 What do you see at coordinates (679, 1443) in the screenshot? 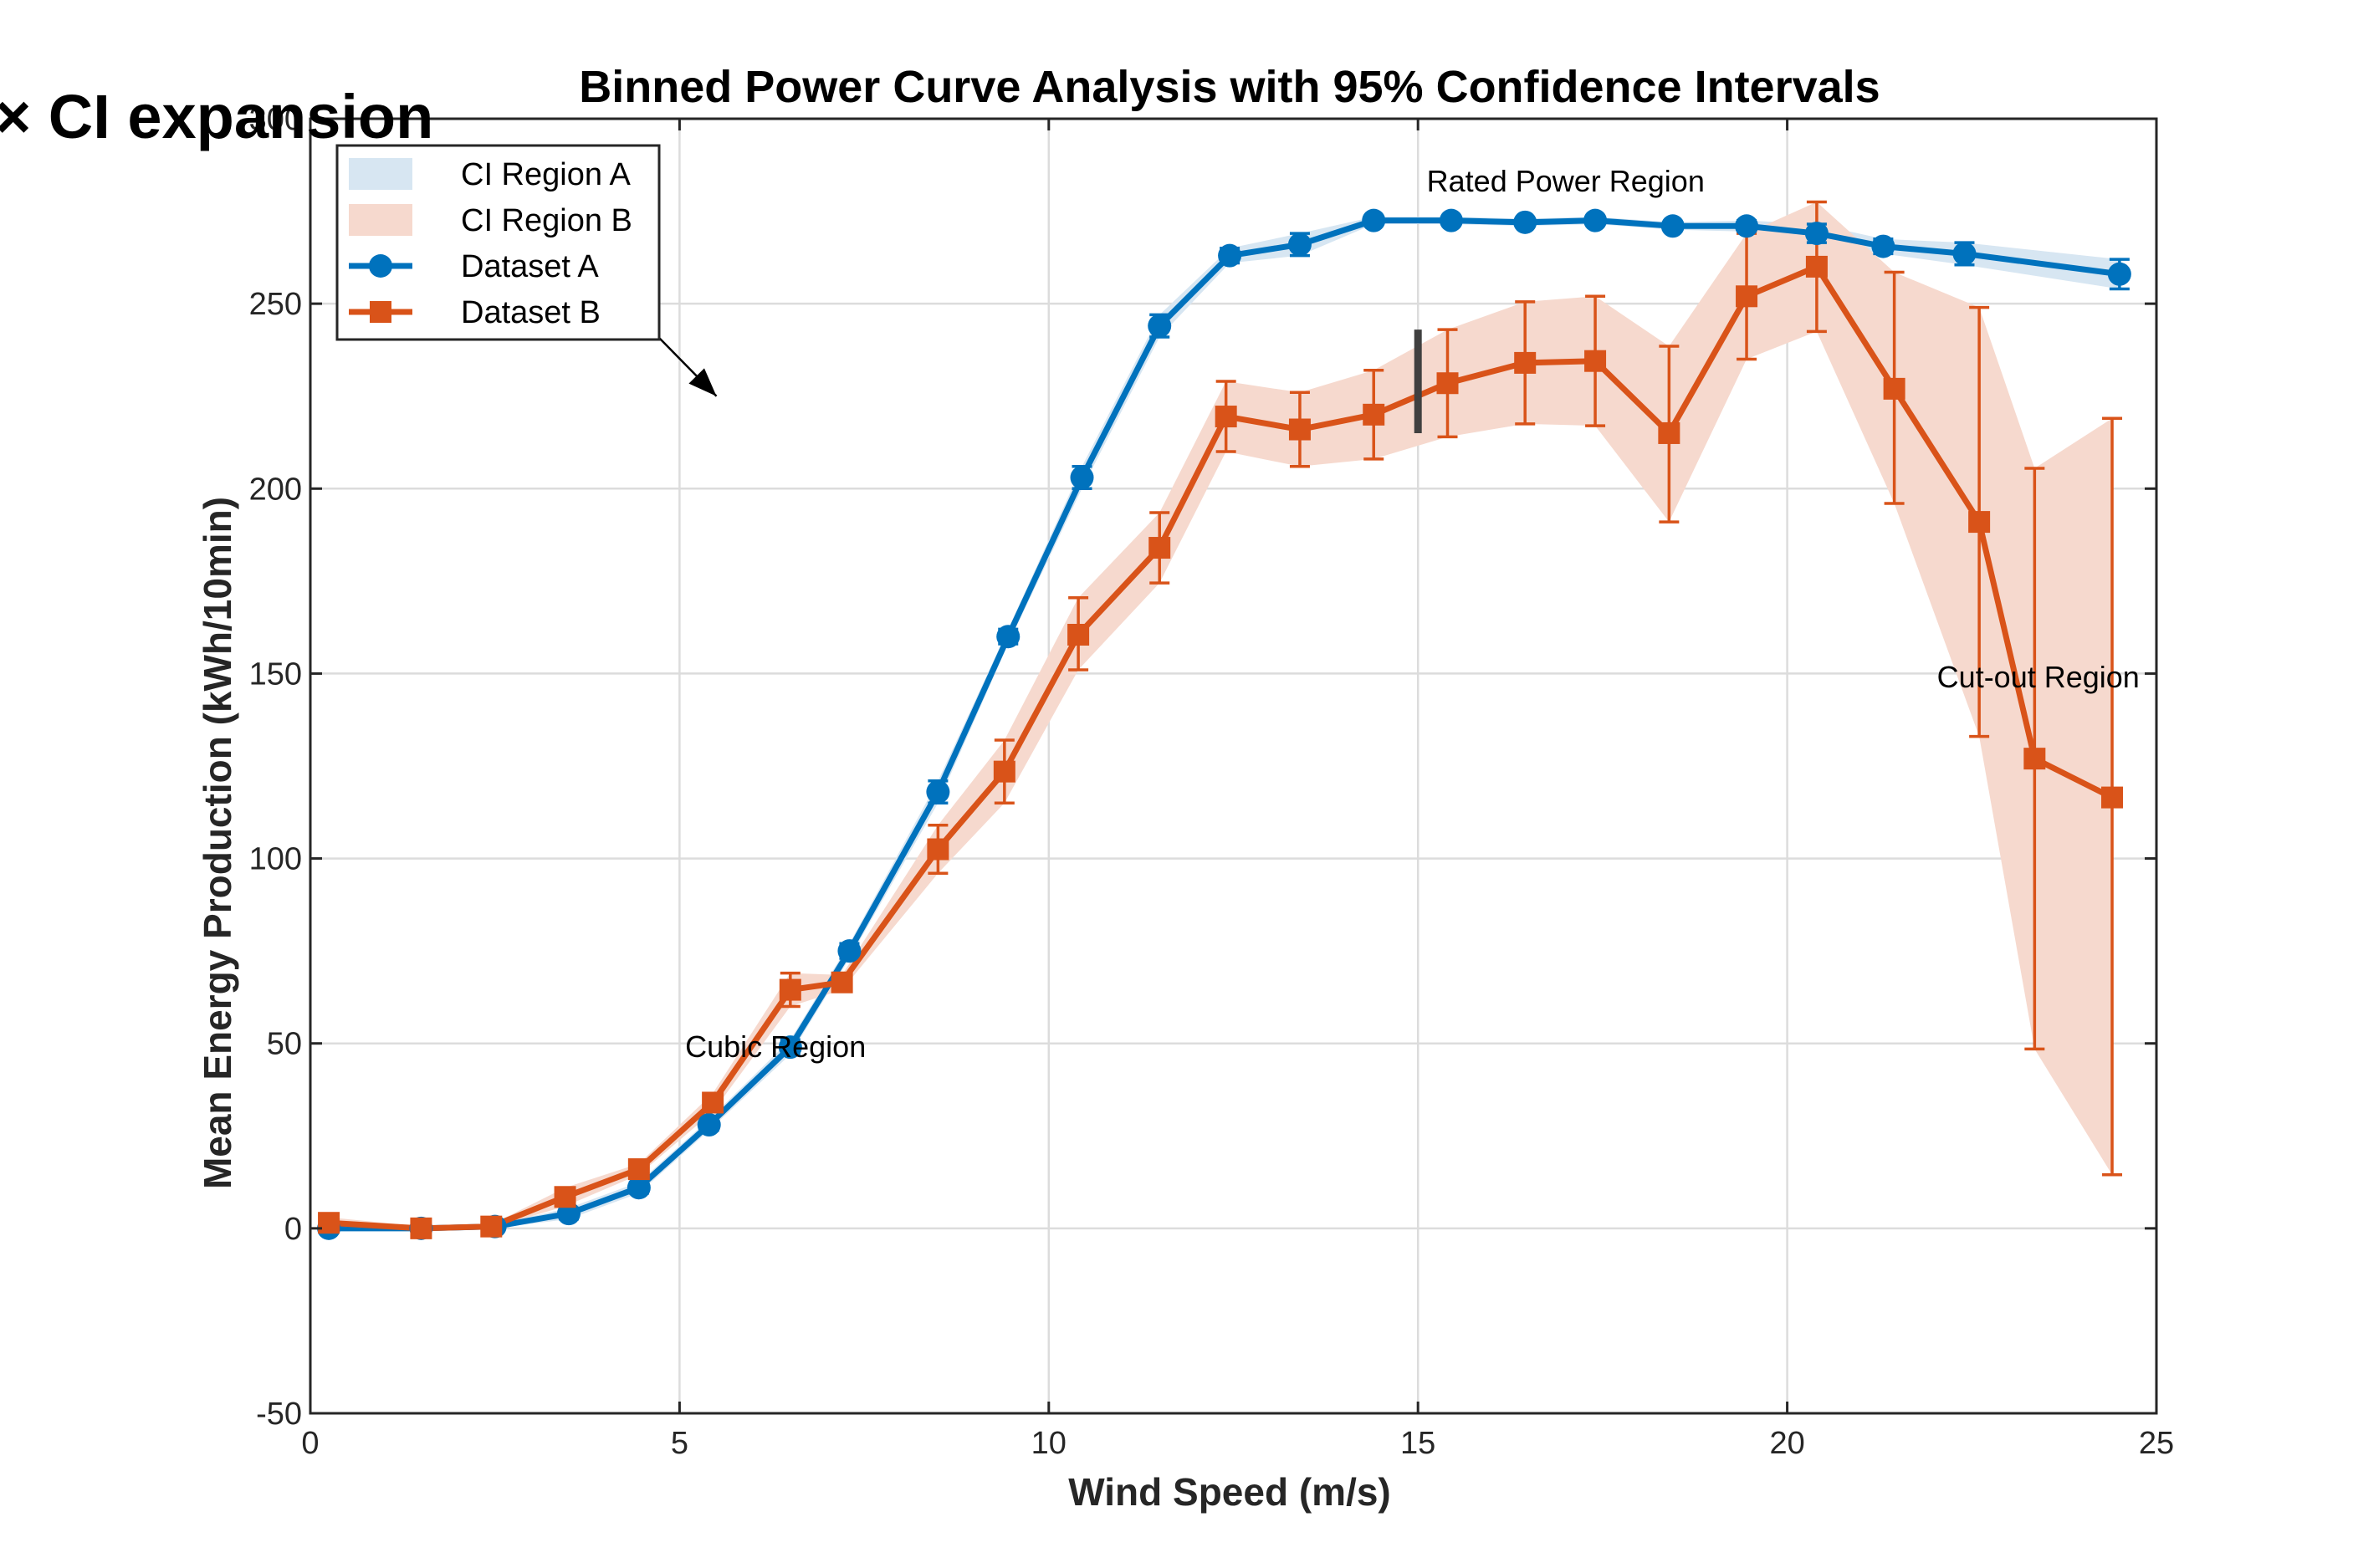
I see `x-tick-label: 5` at bounding box center [679, 1443].